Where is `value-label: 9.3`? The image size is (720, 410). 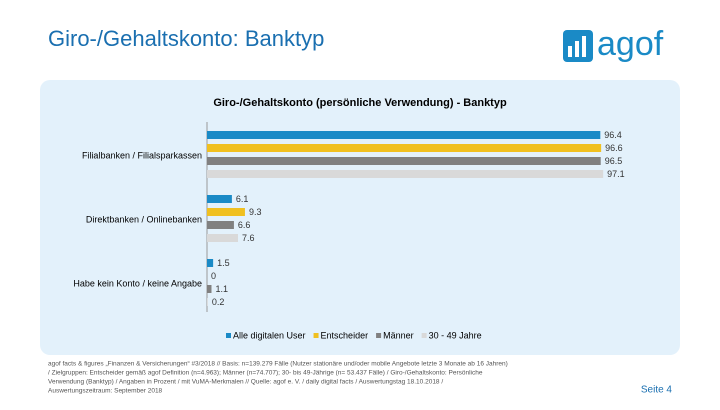 value-label: 9.3 is located at coordinates (255, 212).